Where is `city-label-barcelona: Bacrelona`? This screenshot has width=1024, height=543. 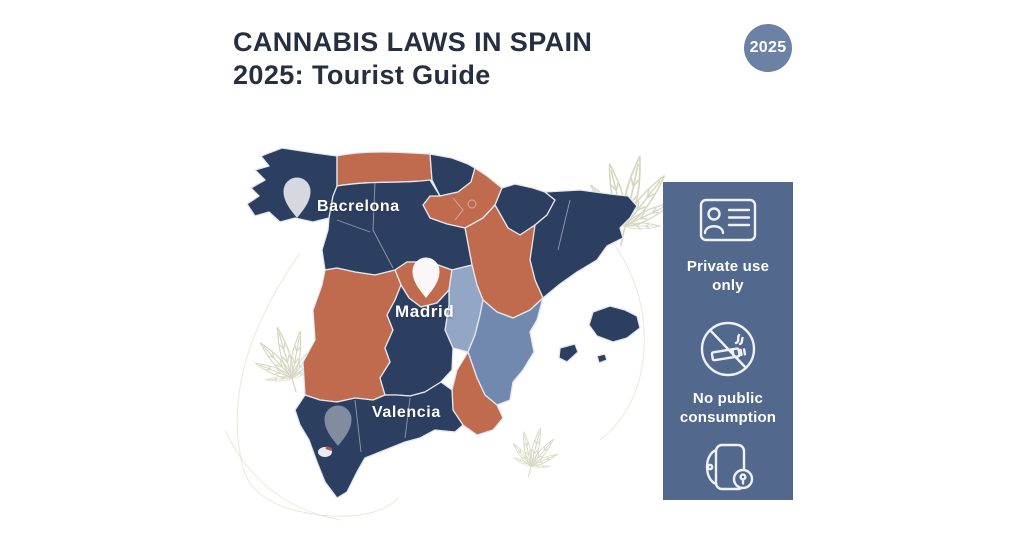
city-label-barcelona: Bacrelona is located at coordinates (358, 206).